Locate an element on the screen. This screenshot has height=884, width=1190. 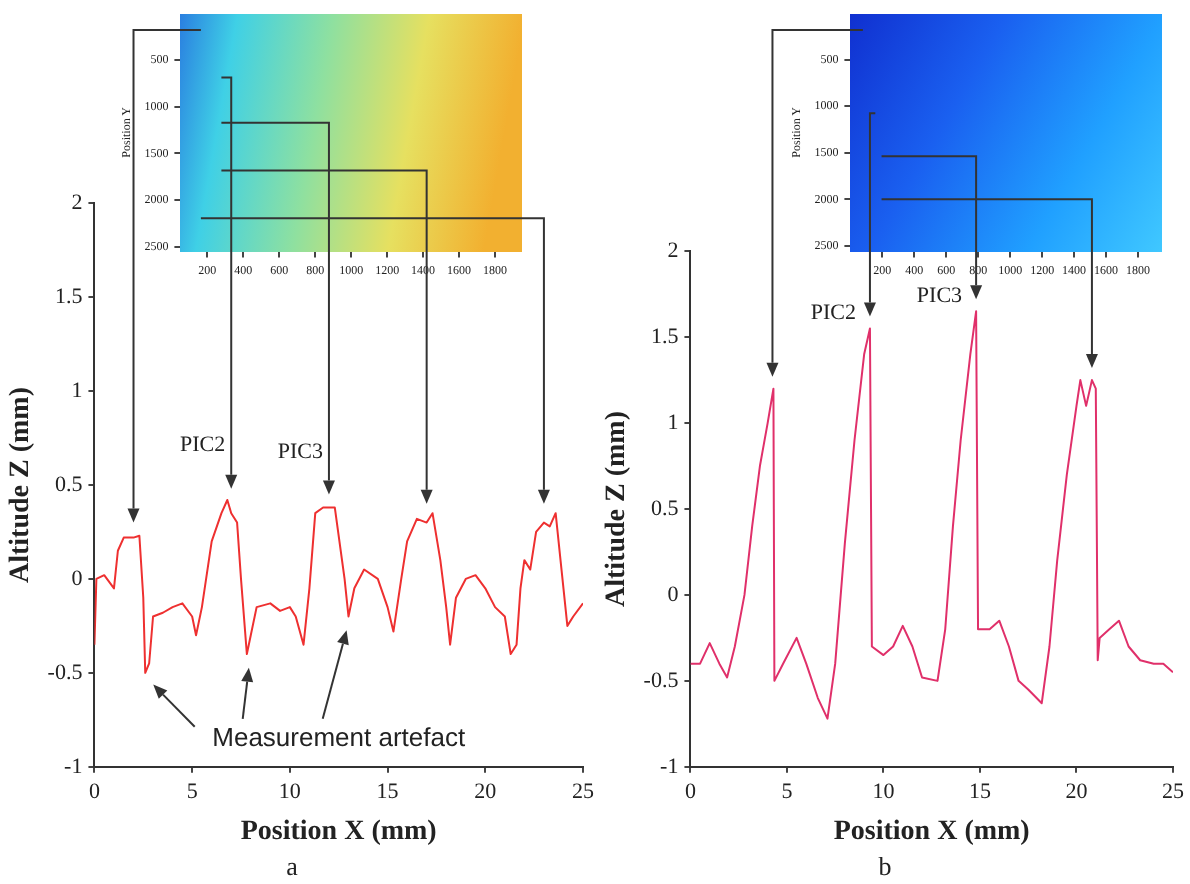
text: a is located at coordinates (292, 866).